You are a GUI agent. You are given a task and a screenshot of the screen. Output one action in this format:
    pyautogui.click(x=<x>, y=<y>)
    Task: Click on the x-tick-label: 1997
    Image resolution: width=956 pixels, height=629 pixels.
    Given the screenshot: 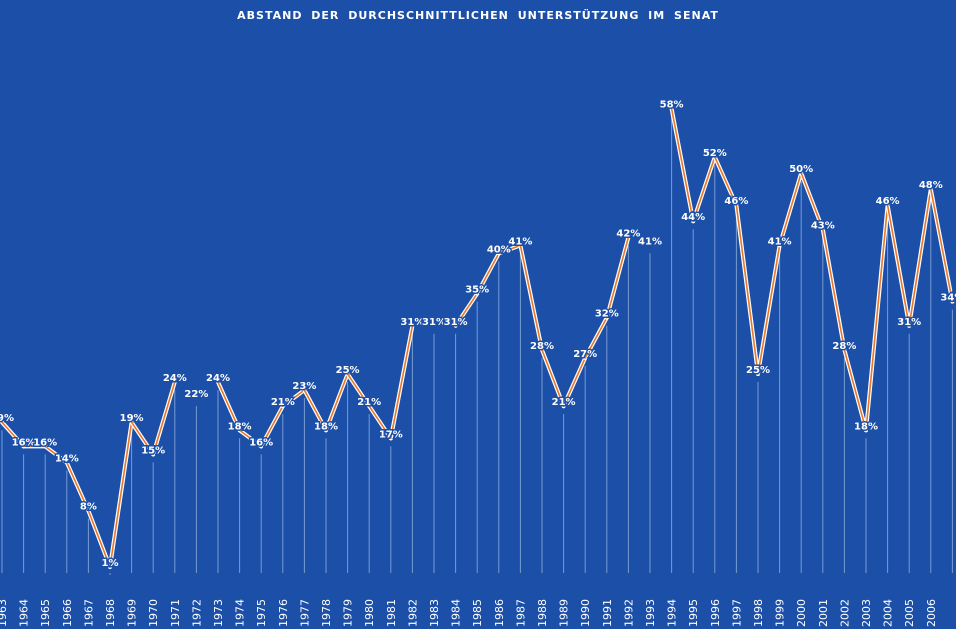 What is the action you would take?
    pyautogui.click(x=736, y=613)
    